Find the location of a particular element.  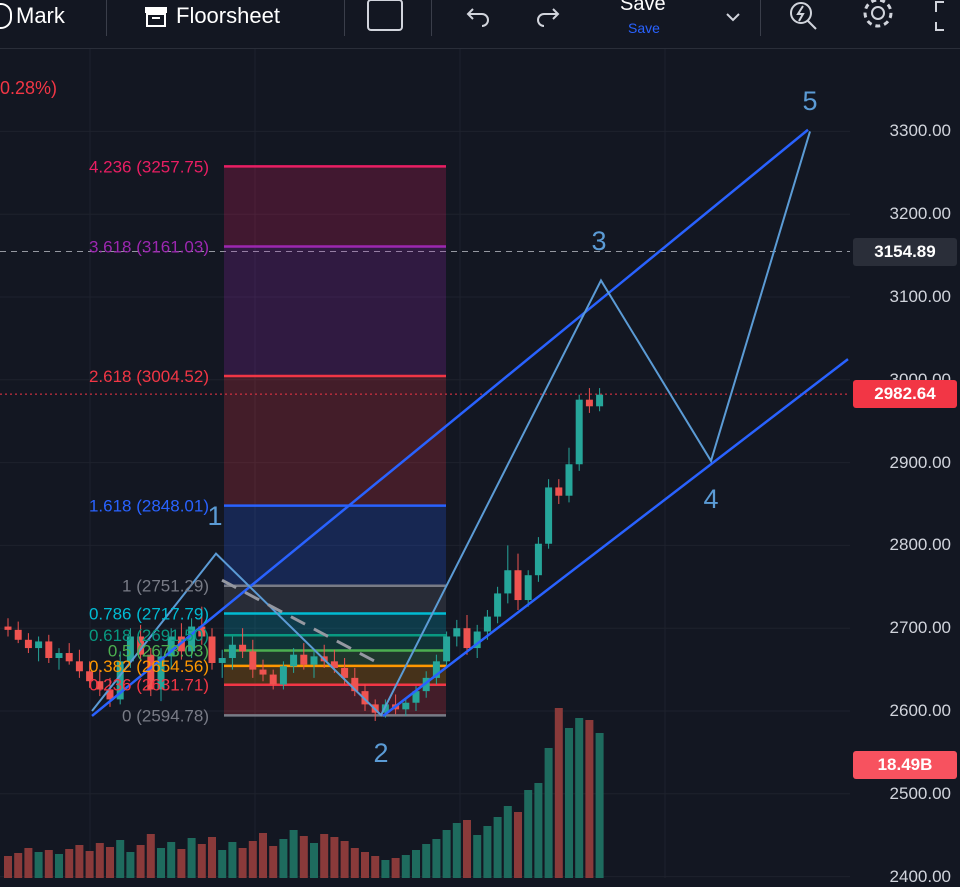

quick-search-button is located at coordinates (804, 16).